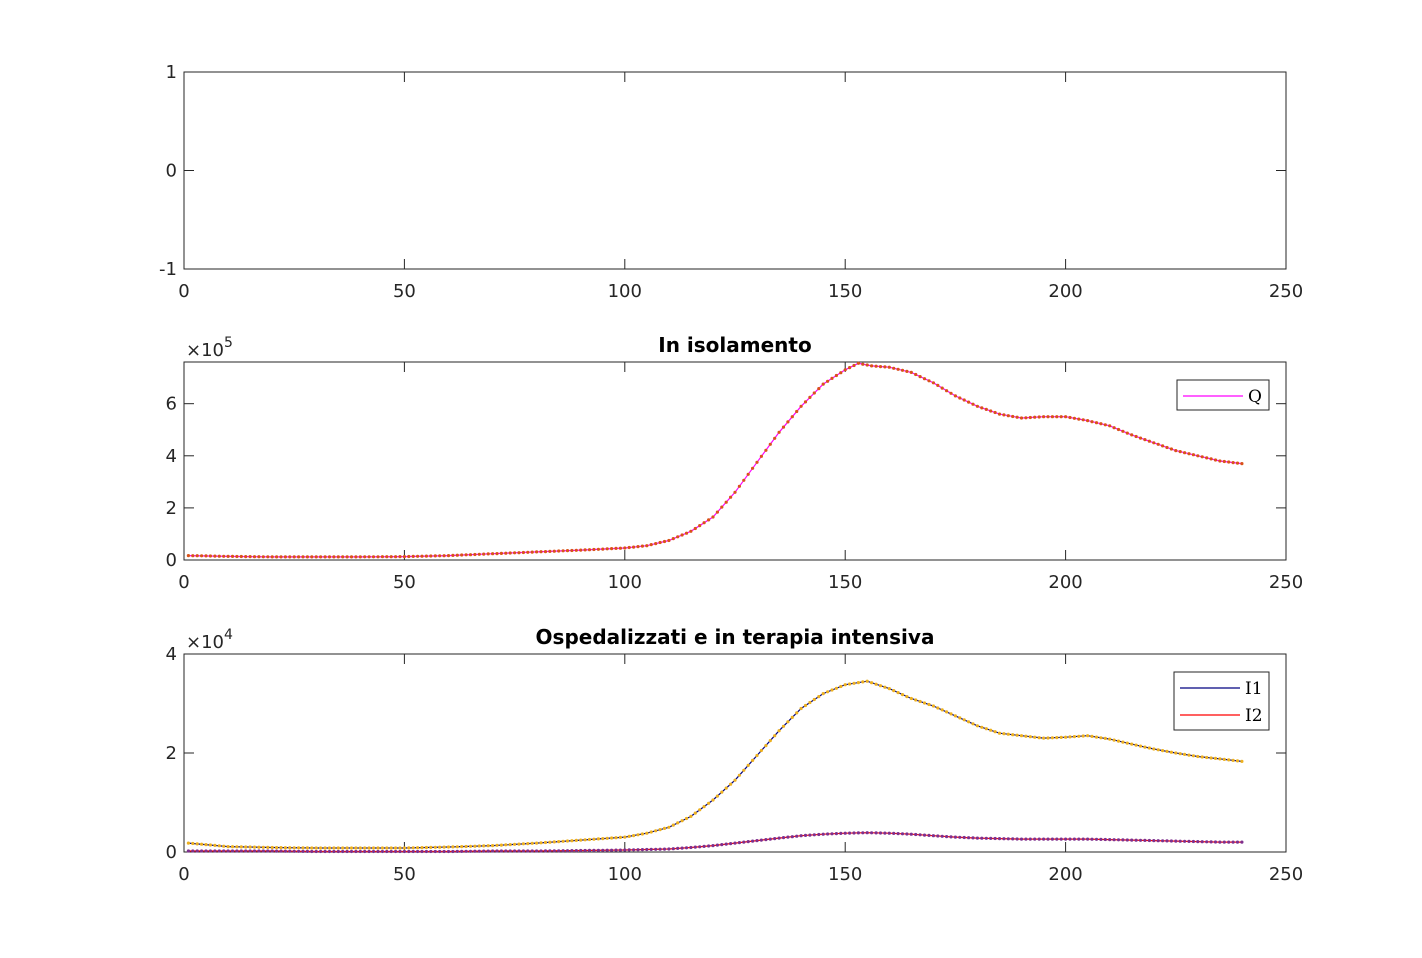  Describe the element at coordinates (845, 874) in the screenshot. I see `x-tick-label: 150` at that location.